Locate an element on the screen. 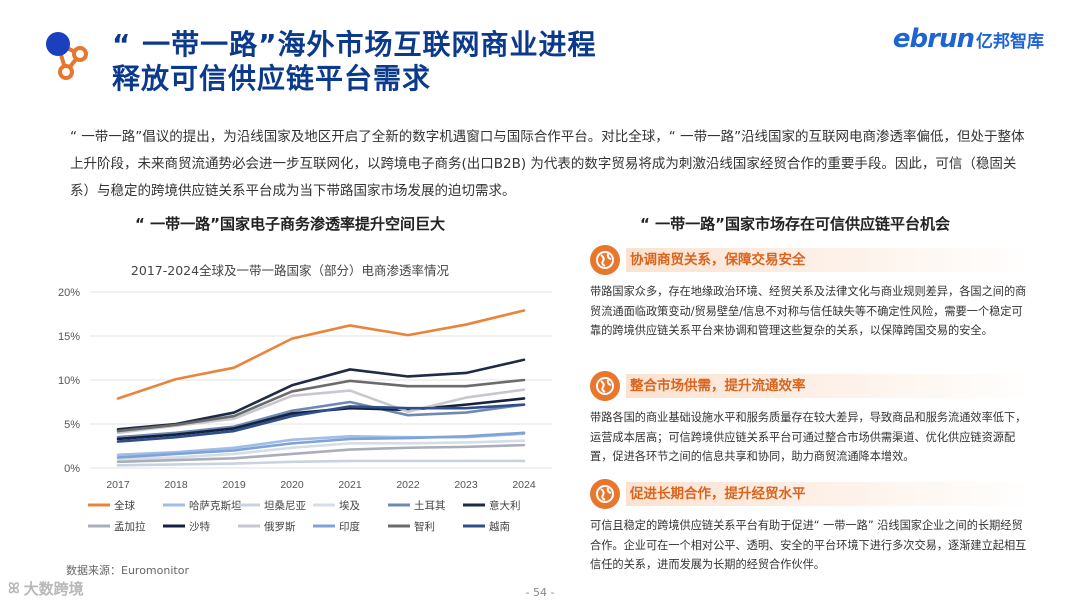 This screenshot has width=1080, height=608. legend-label: 沙特 is located at coordinates (199, 527).